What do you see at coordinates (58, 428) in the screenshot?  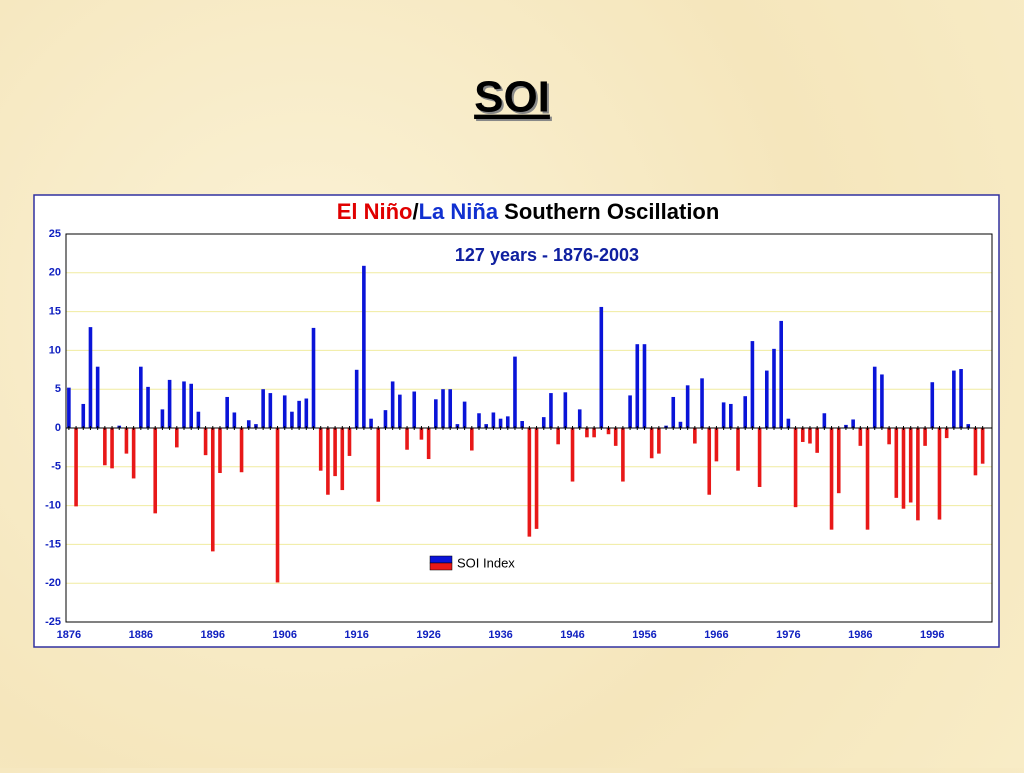 I see `y-tick-label: 0` at bounding box center [58, 428].